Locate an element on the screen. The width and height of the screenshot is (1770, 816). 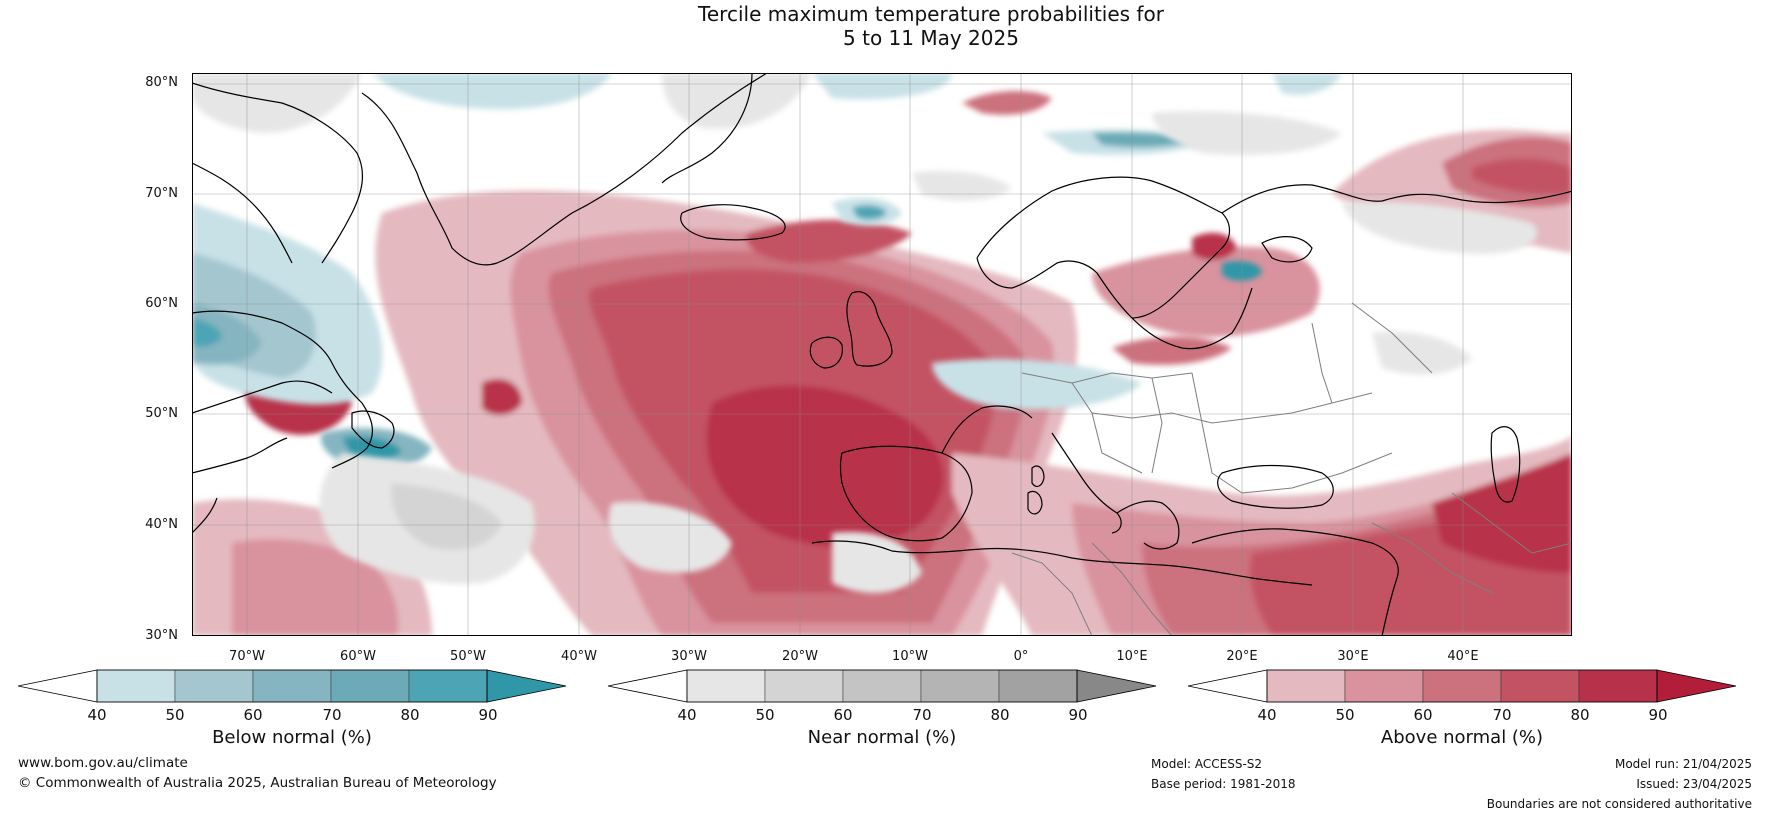
below-tick-60: 60 is located at coordinates (253, 715).